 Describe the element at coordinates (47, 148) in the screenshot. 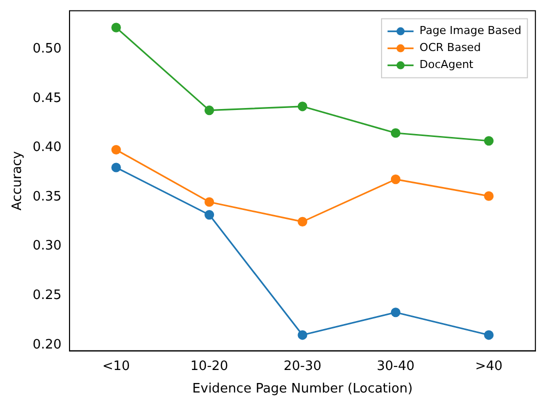

I see `y-tick-label: 0.40` at that location.